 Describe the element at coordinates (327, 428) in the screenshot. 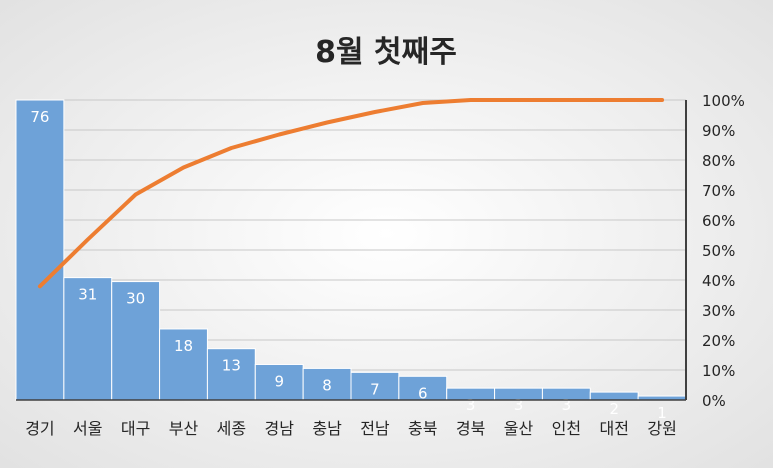

I see `x-tick-label: 충남` at that location.